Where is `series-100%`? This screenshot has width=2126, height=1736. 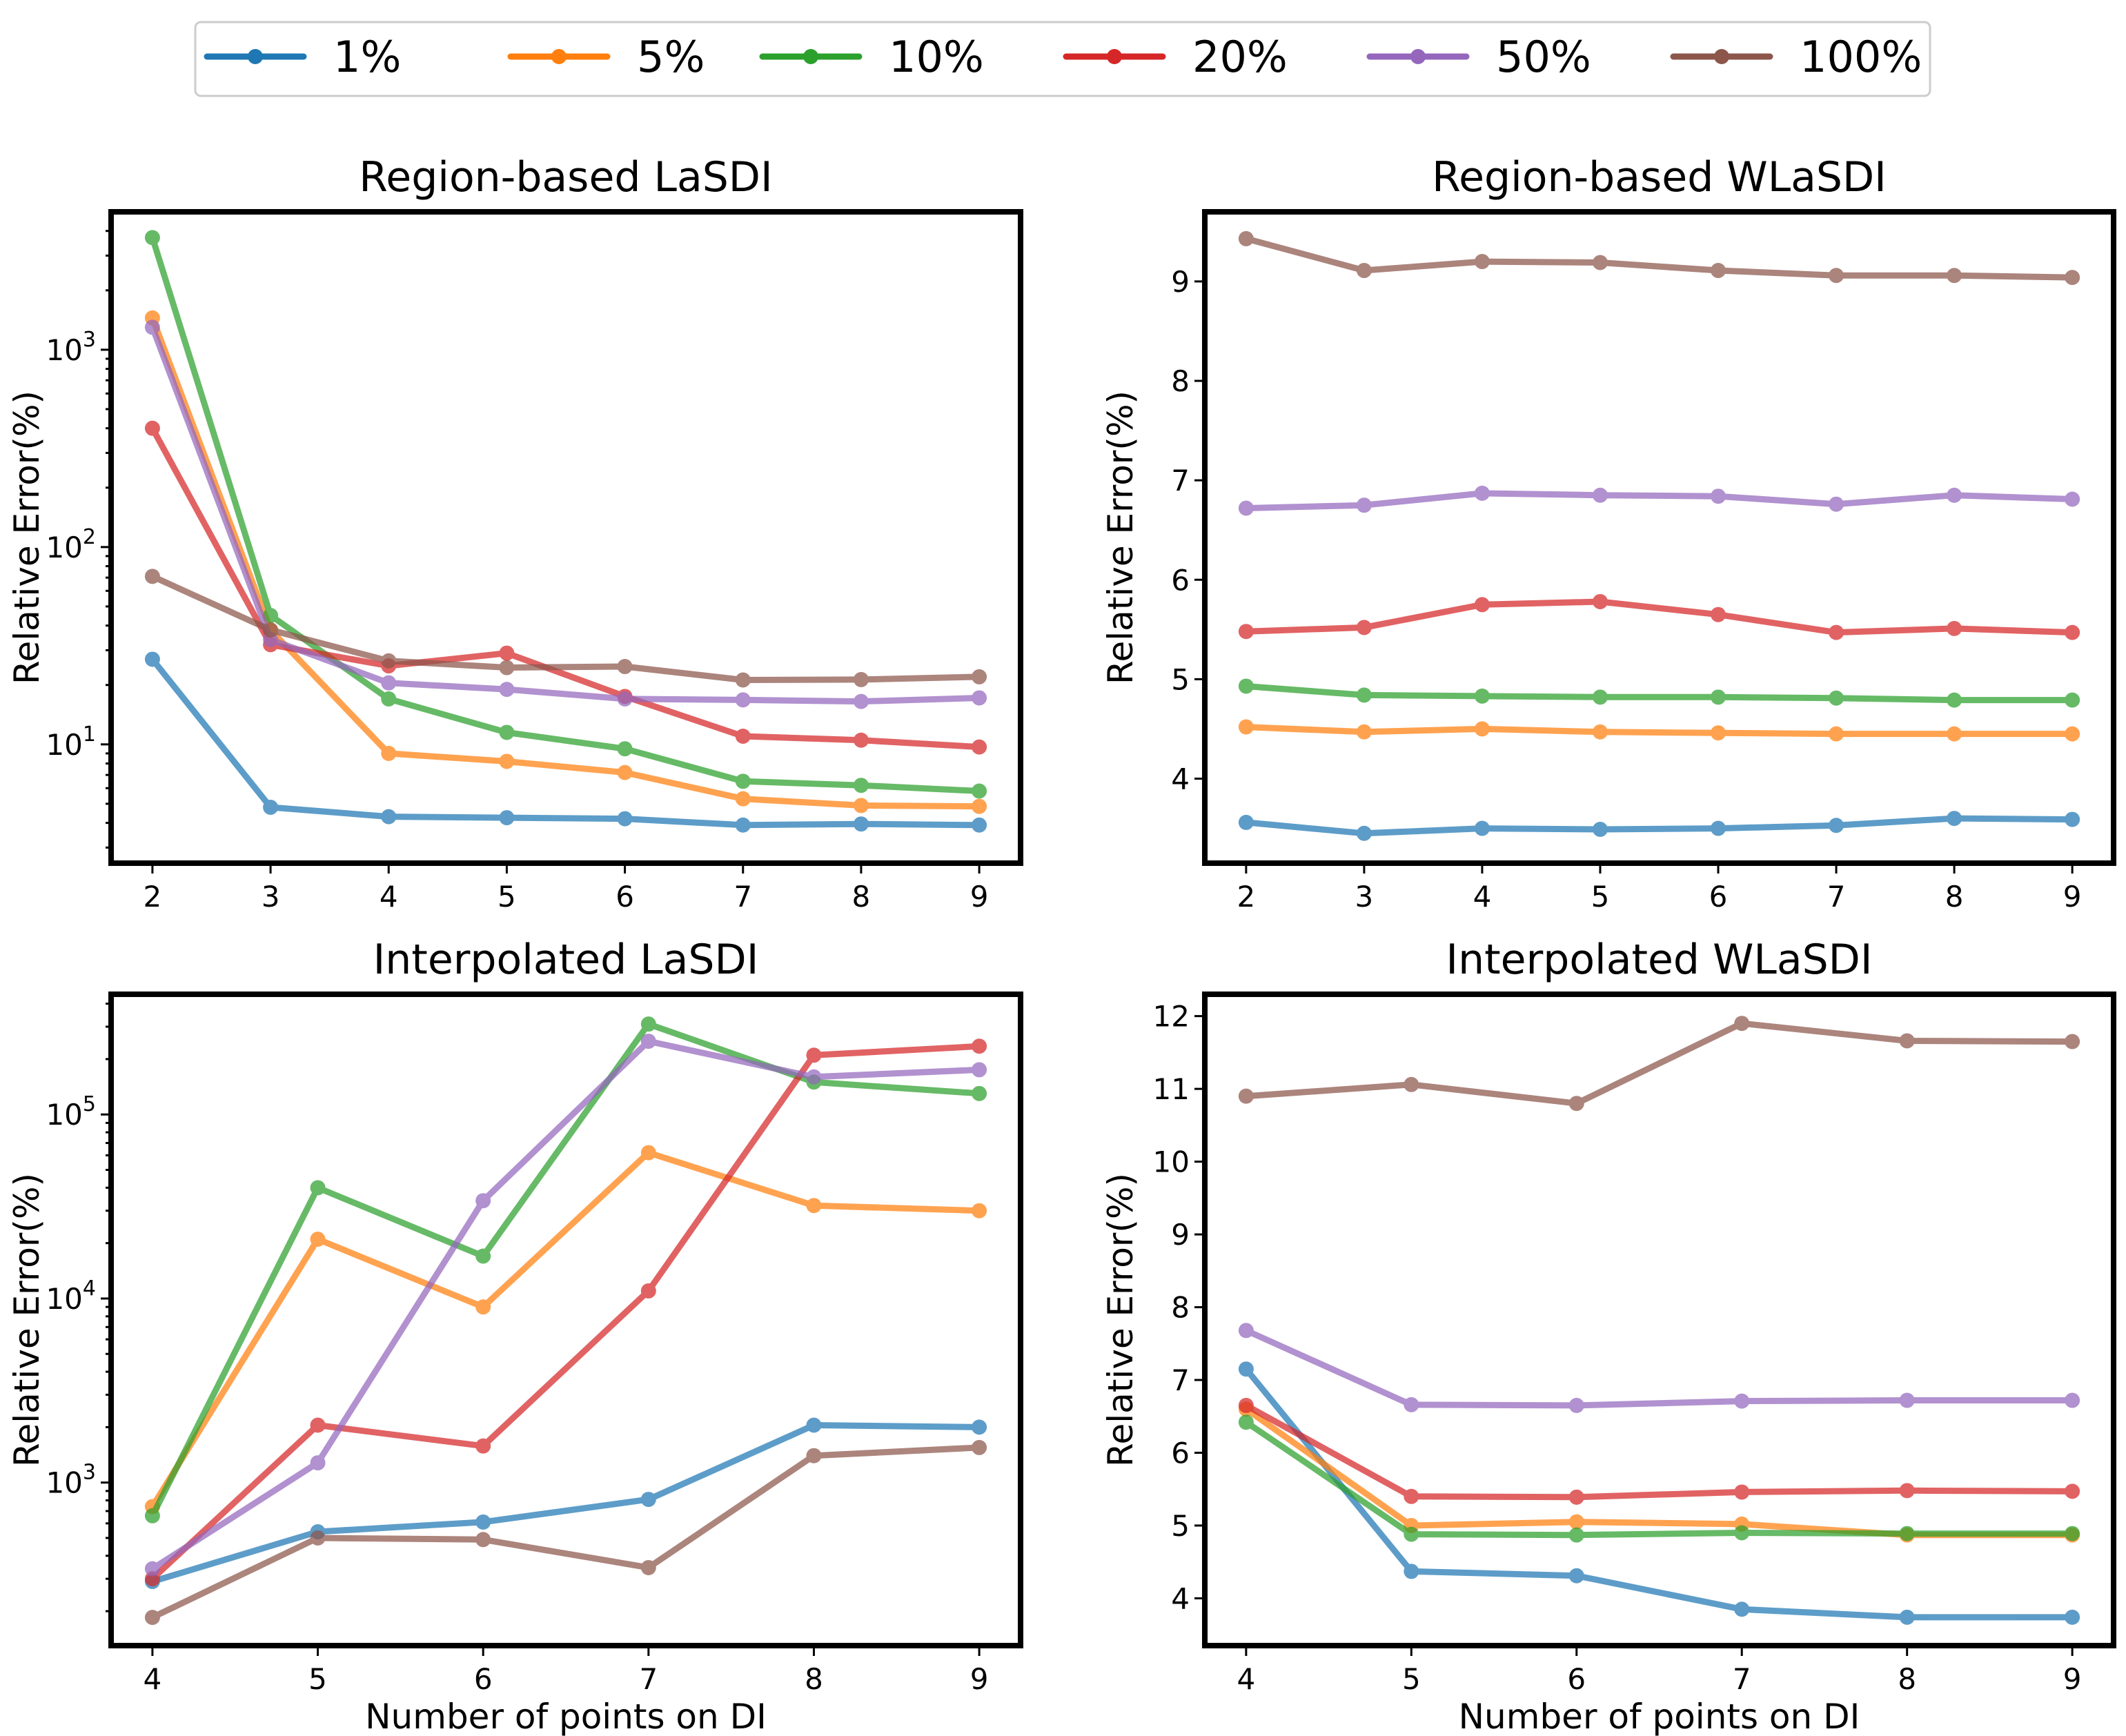
series-100% is located at coordinates (1659, 1064).